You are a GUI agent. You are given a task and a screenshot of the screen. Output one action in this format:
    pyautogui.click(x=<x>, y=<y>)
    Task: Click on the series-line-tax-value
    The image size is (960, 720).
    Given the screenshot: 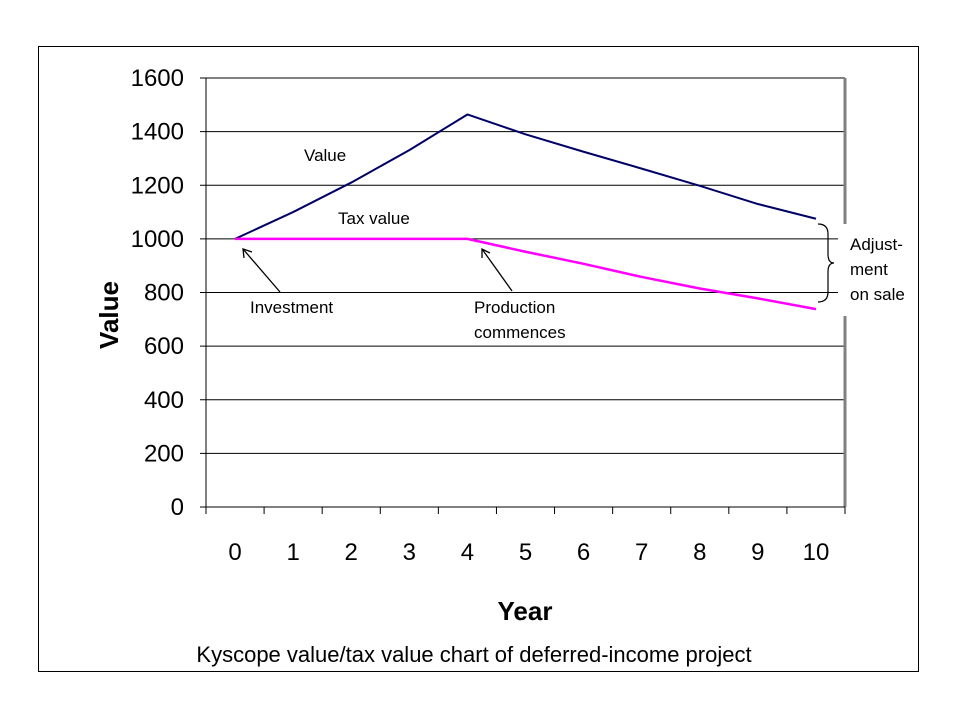 What is the action you would take?
    pyautogui.click(x=526, y=274)
    